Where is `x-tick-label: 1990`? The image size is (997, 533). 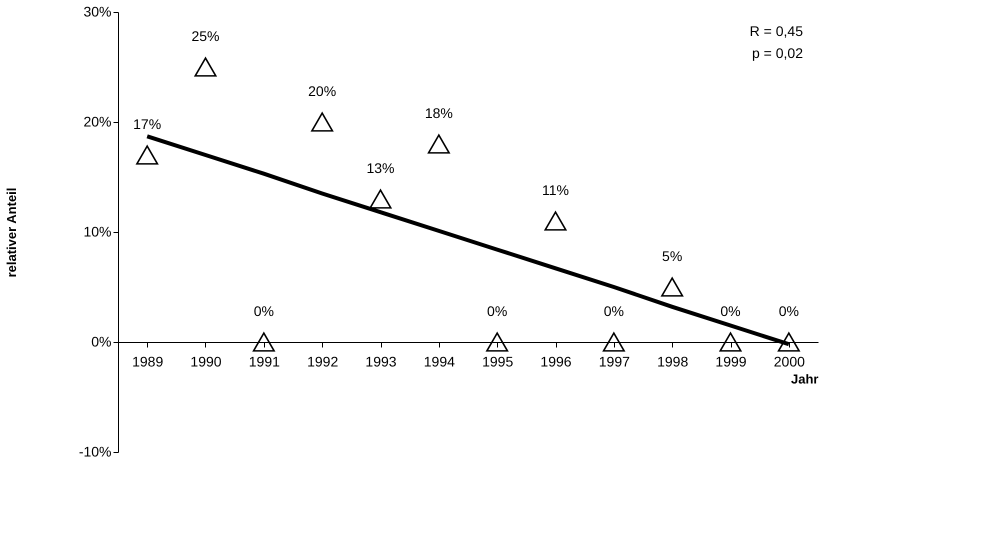 x-tick-label: 1990 is located at coordinates (206, 362).